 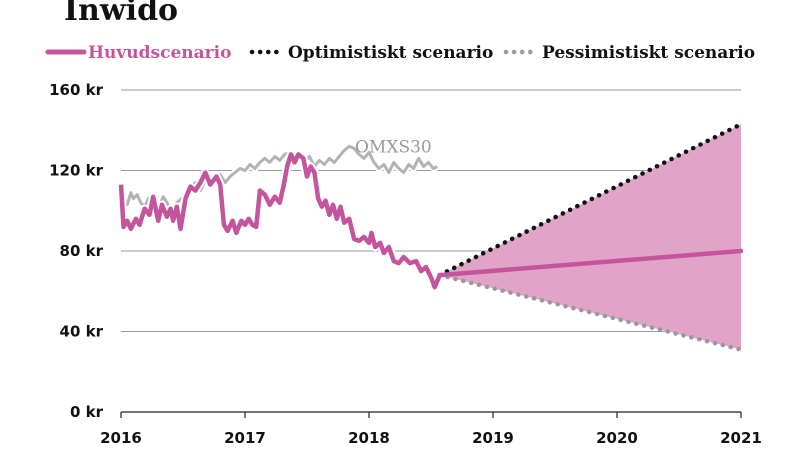 What do you see at coordinates (648, 53) in the screenshot?
I see `legend-label-pessimistic: Pessimistiskt scenario` at bounding box center [648, 53].